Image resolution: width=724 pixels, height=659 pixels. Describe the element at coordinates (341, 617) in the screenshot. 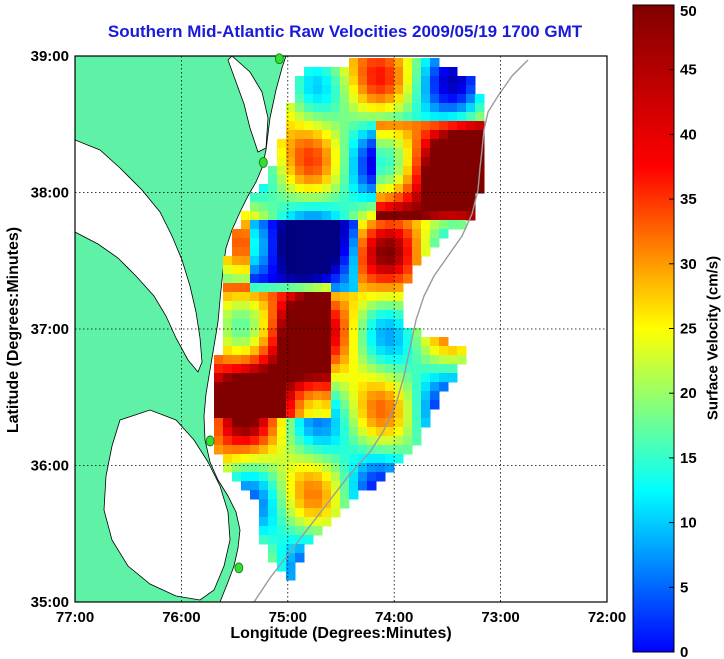

I see `x-tick-labels: 77:00 76:00 75:00 74:00 73:00 72:00` at that location.